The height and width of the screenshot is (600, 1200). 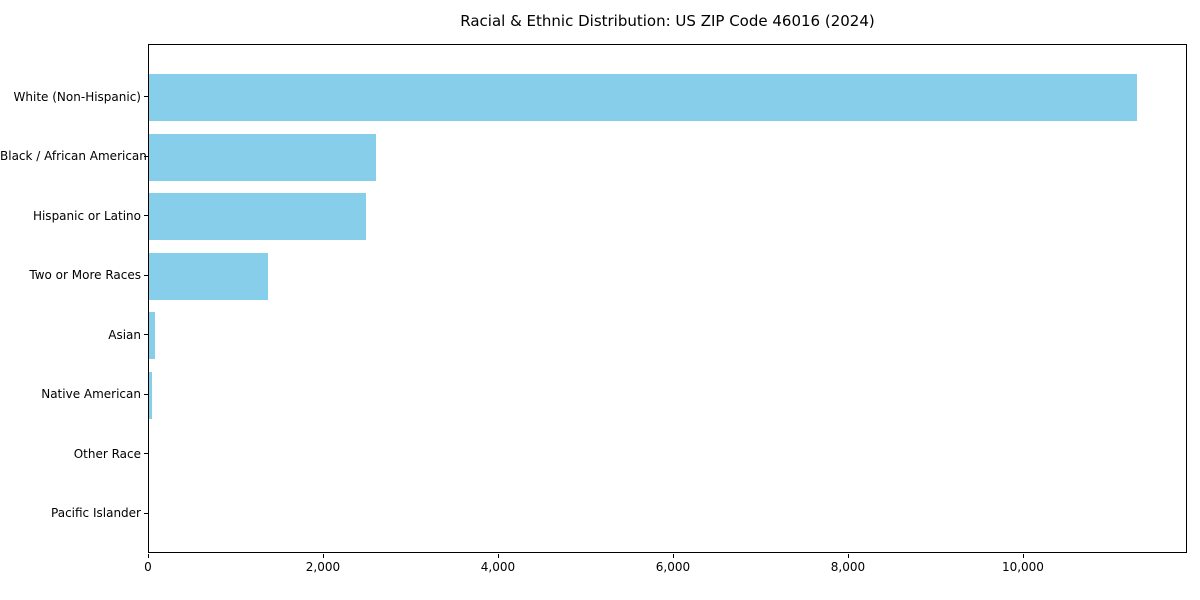 What do you see at coordinates (150, 395) in the screenshot?
I see `bar-native-american` at bounding box center [150, 395].